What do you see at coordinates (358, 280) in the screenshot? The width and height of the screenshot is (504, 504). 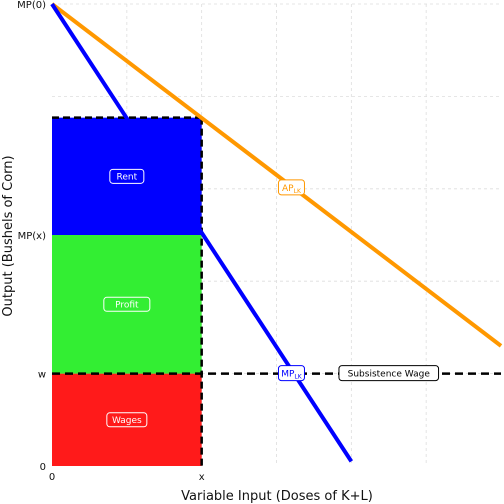 I see `annotations: APLK MPLK Subsistence Wage` at bounding box center [358, 280].